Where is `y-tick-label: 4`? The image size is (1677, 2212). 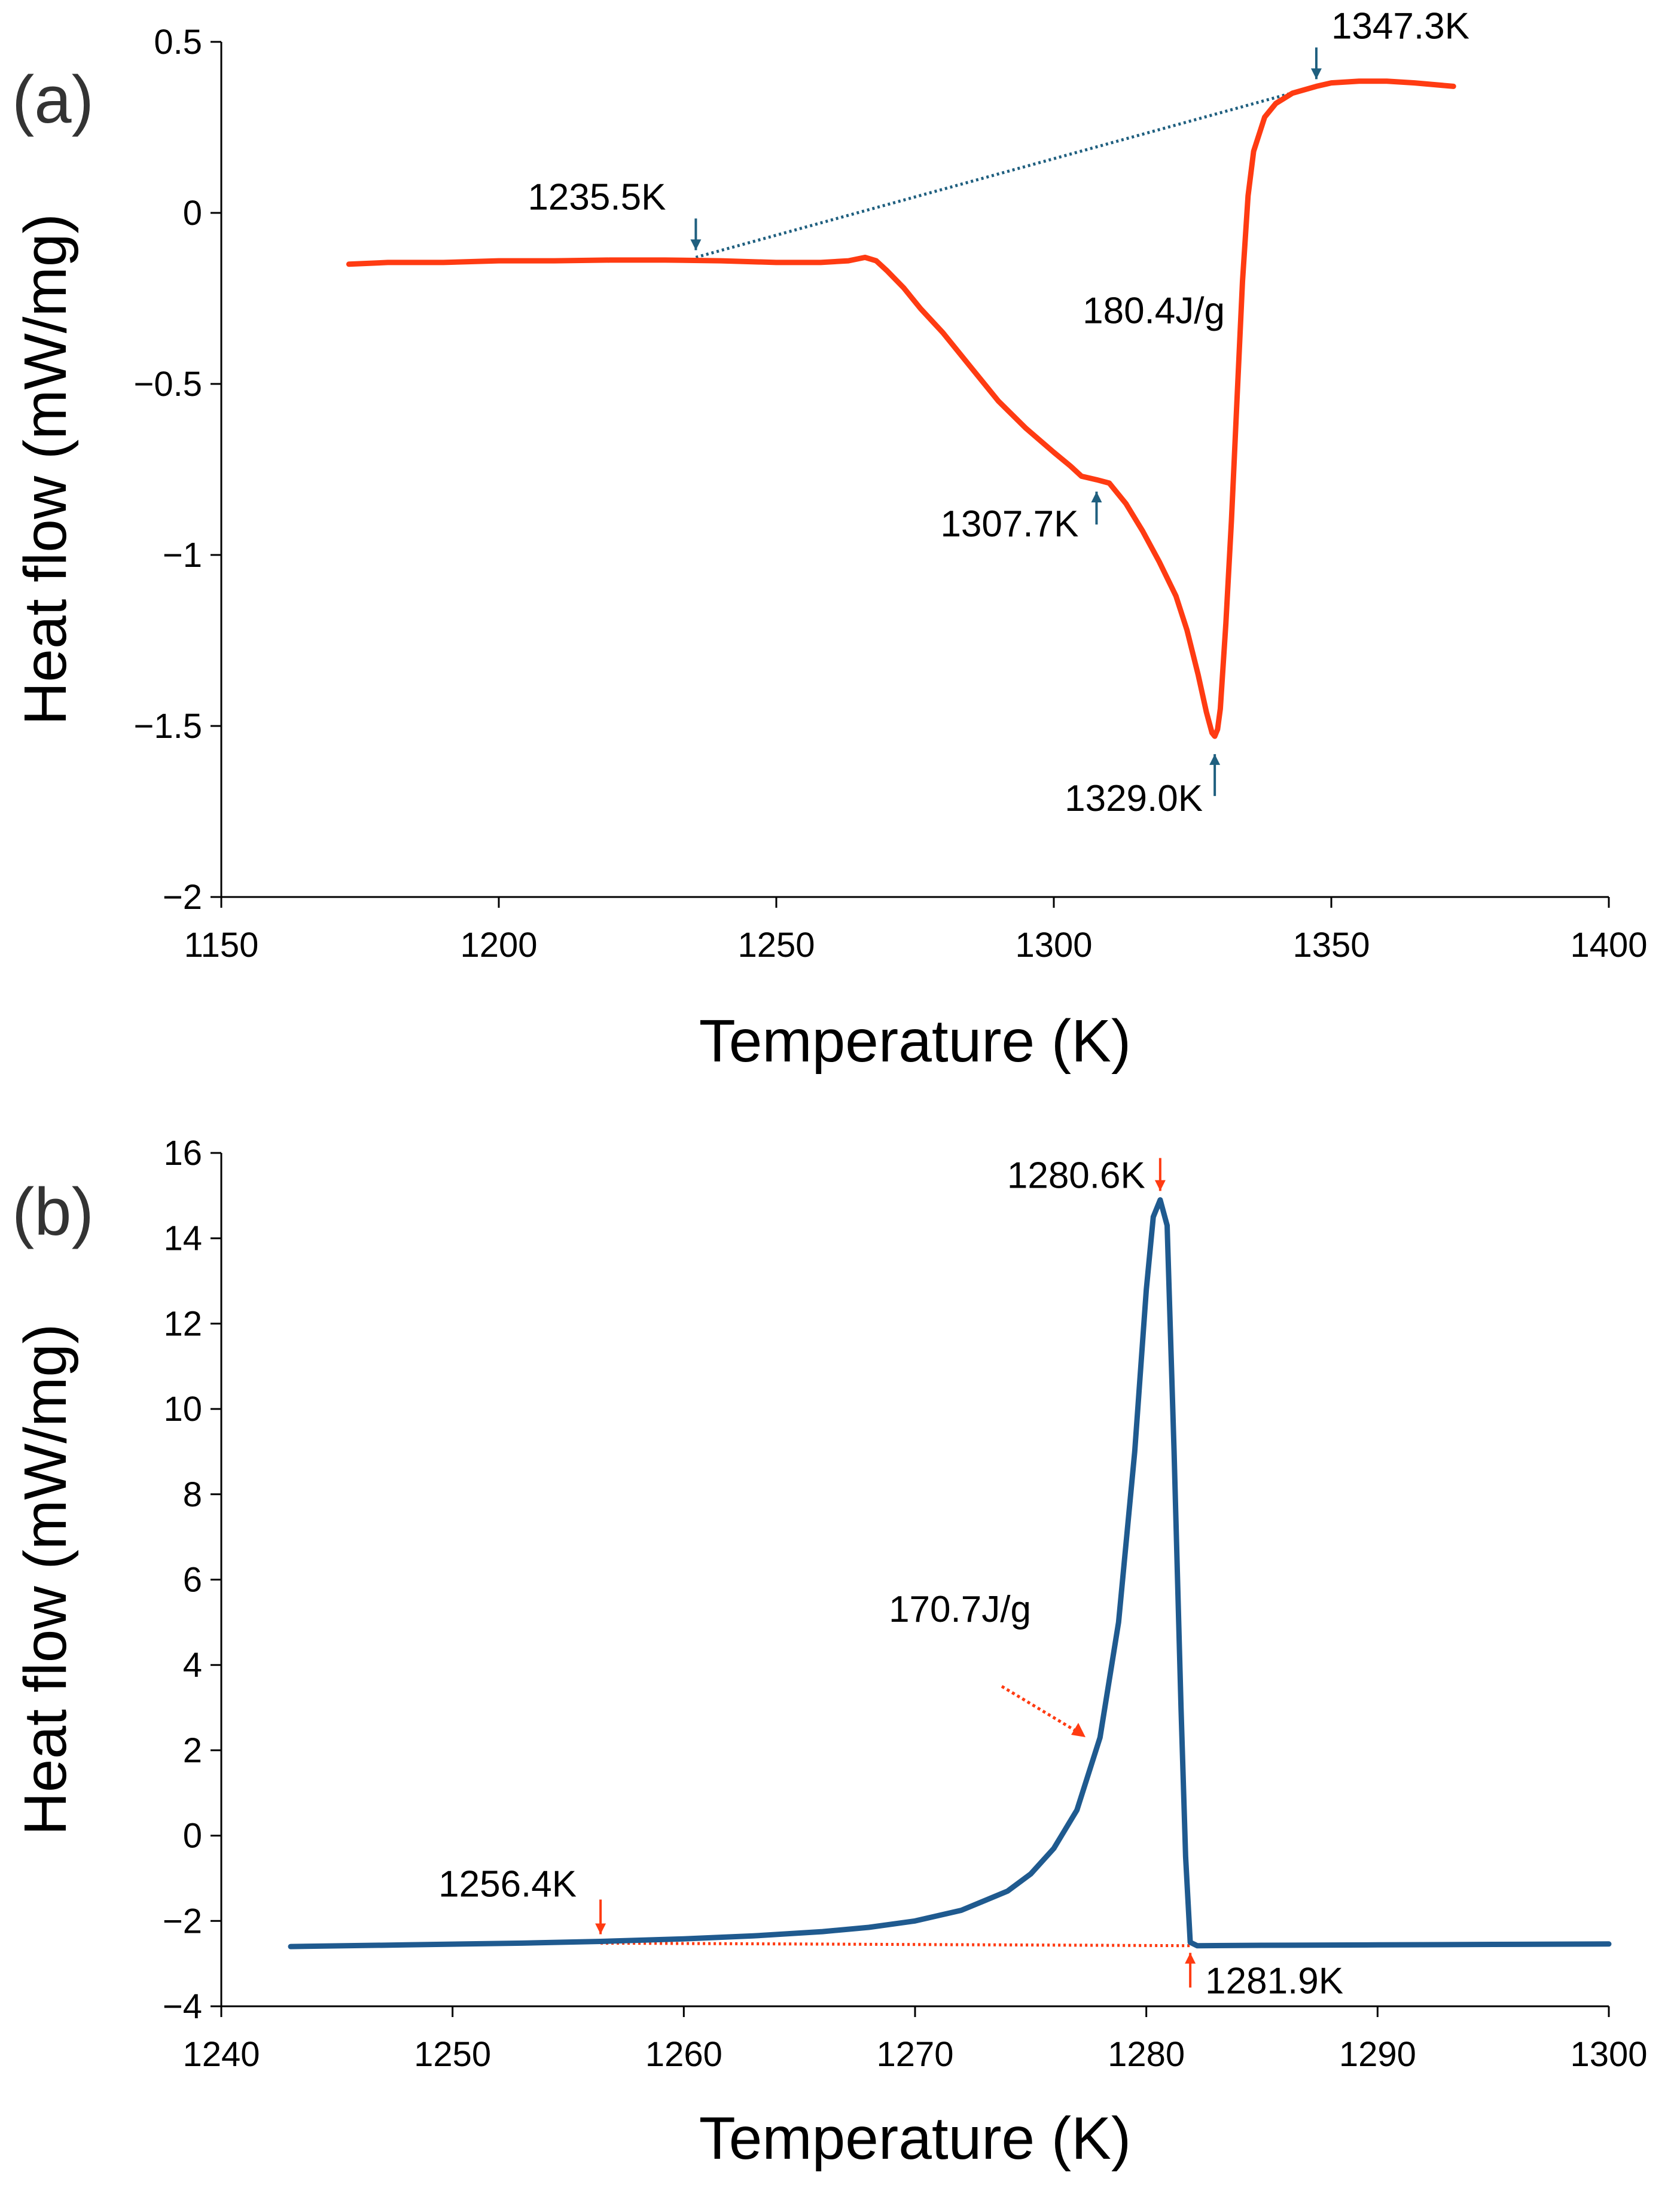 y-tick-label: 4 is located at coordinates (192, 1665).